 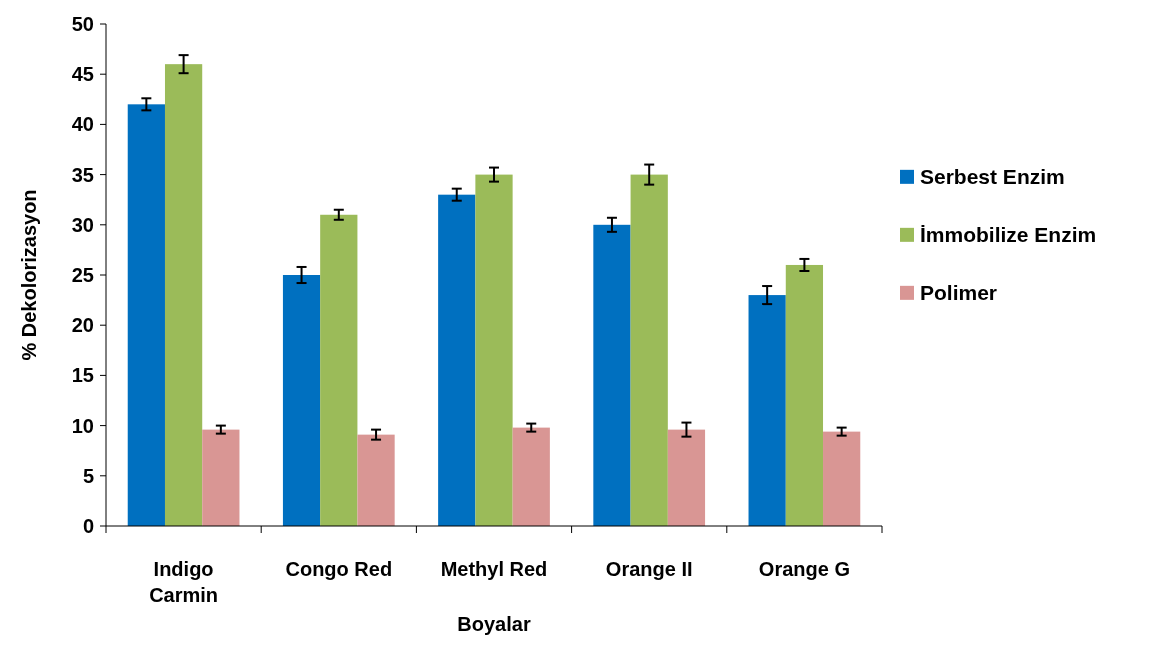 I want to click on y-tick-label: 0, so click(x=88, y=526).